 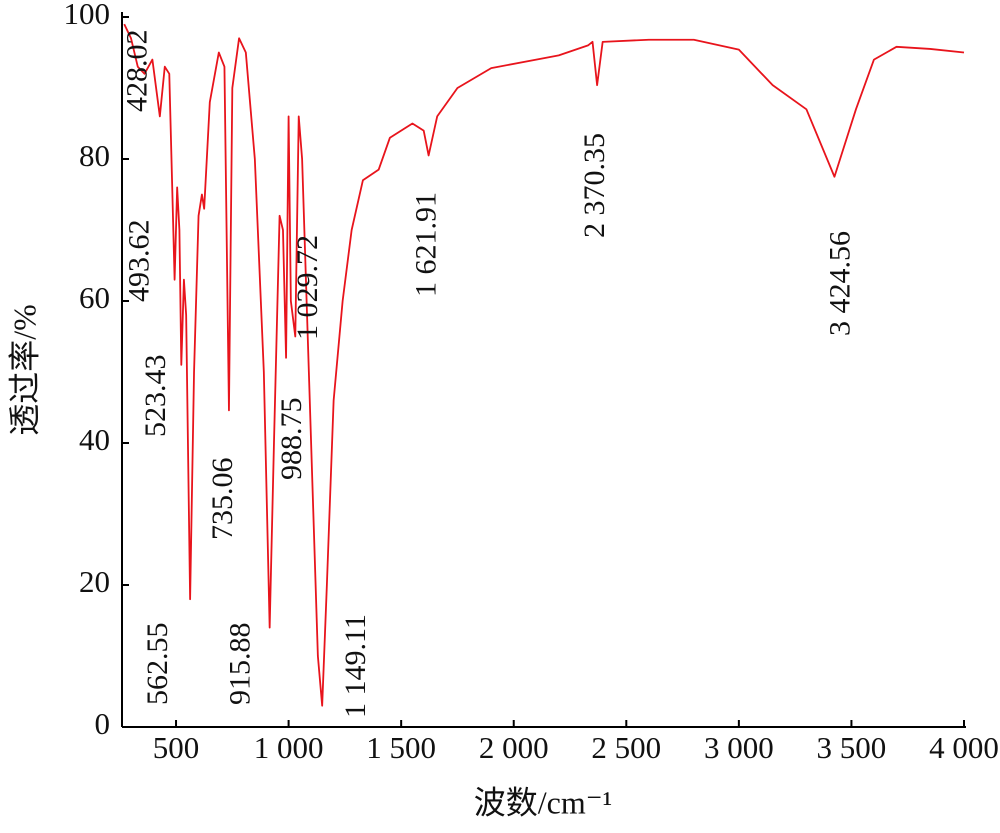 What do you see at coordinates (307, 287) in the screenshot?
I see `peak-label: 1 029.72` at bounding box center [307, 287].